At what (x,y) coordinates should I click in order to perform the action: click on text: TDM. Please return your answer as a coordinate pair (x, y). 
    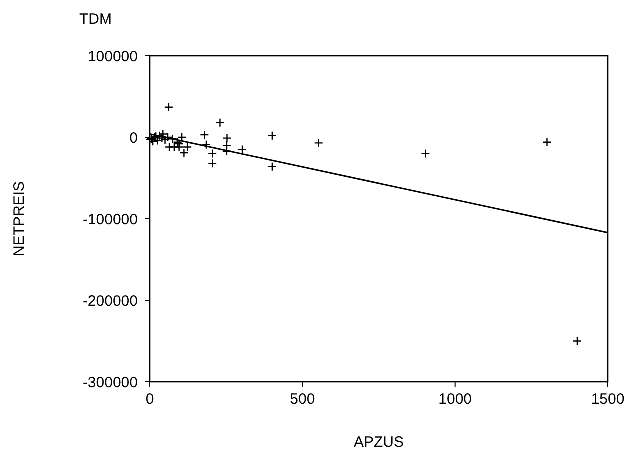
    Looking at the image, I should click on (96, 19).